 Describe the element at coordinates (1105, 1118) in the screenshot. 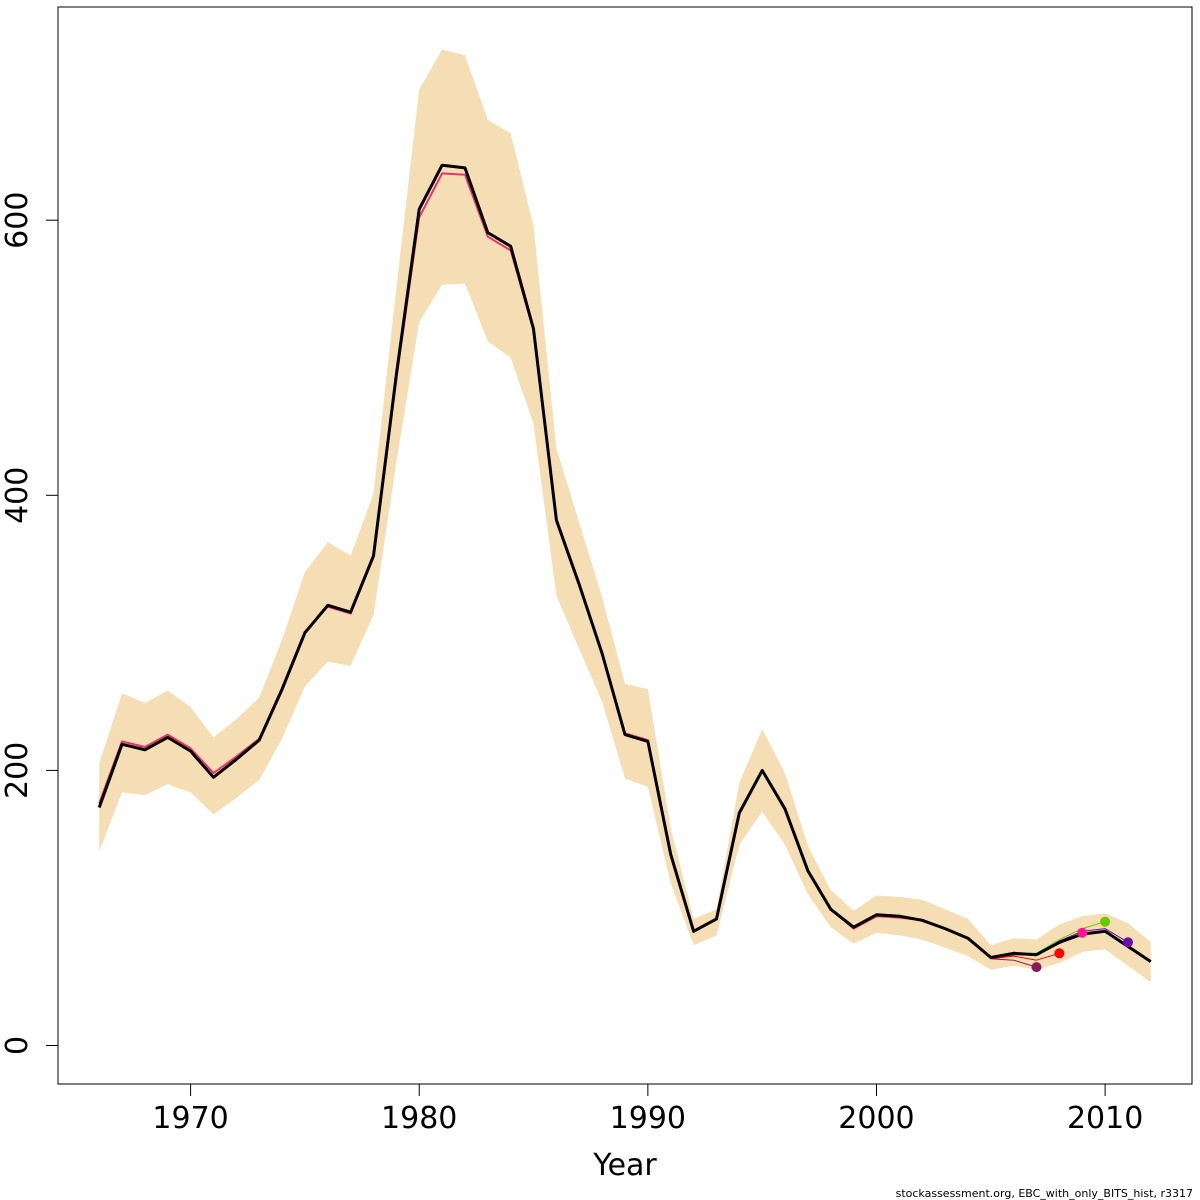

I see `x-tick-label: 2010` at that location.